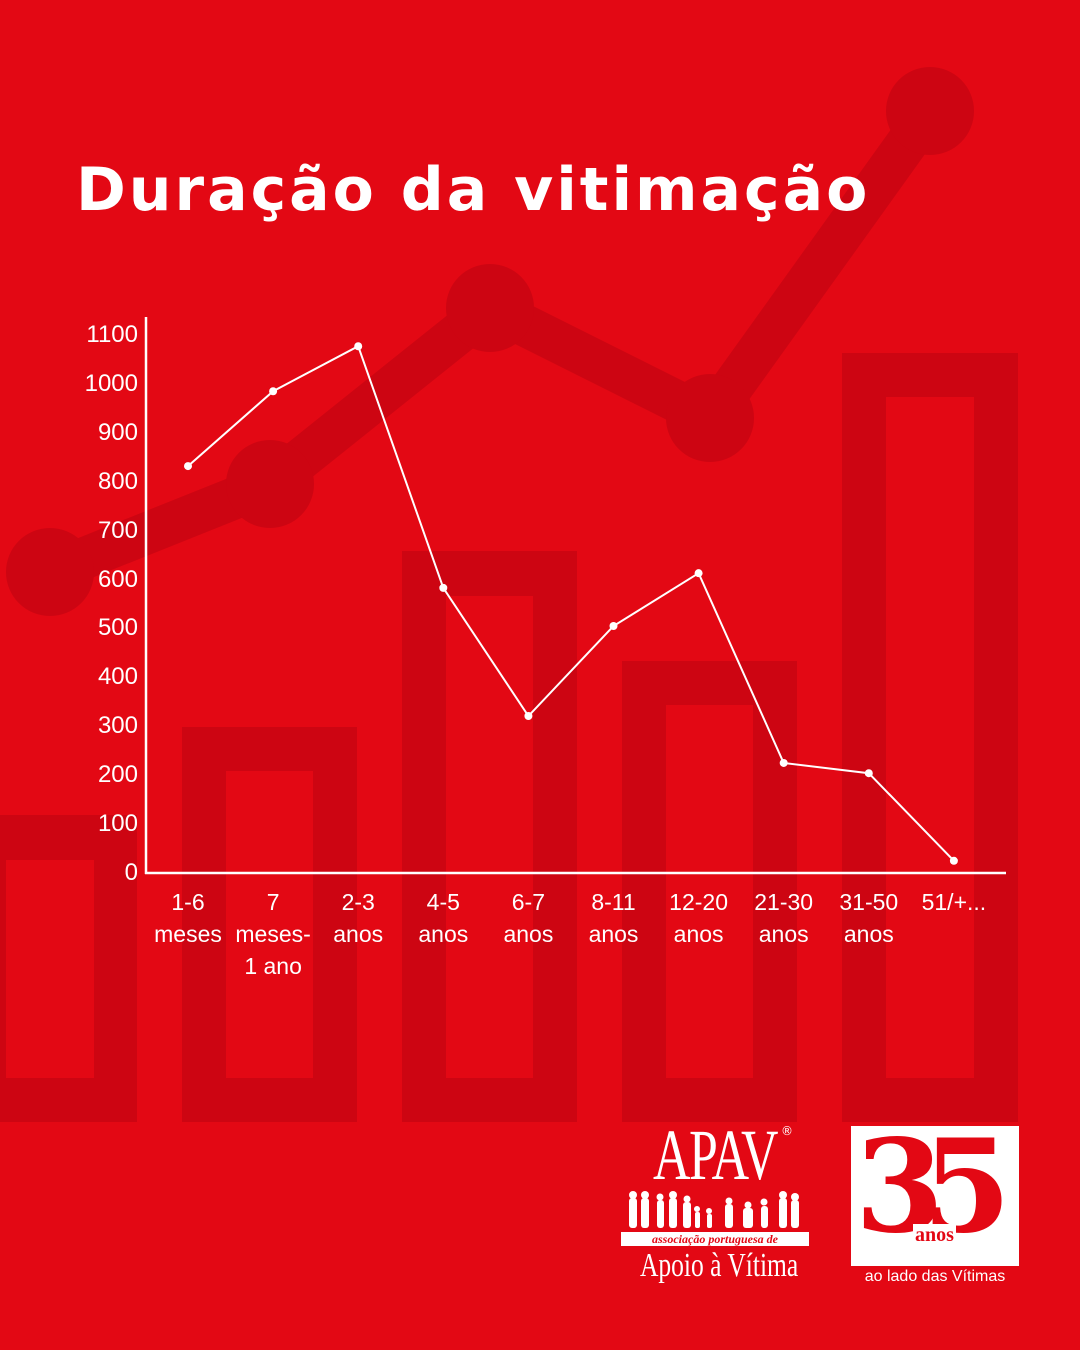 This screenshot has height=1350, width=1080. Describe the element at coordinates (117, 775) in the screenshot. I see `y-tick-label: 200` at that location.